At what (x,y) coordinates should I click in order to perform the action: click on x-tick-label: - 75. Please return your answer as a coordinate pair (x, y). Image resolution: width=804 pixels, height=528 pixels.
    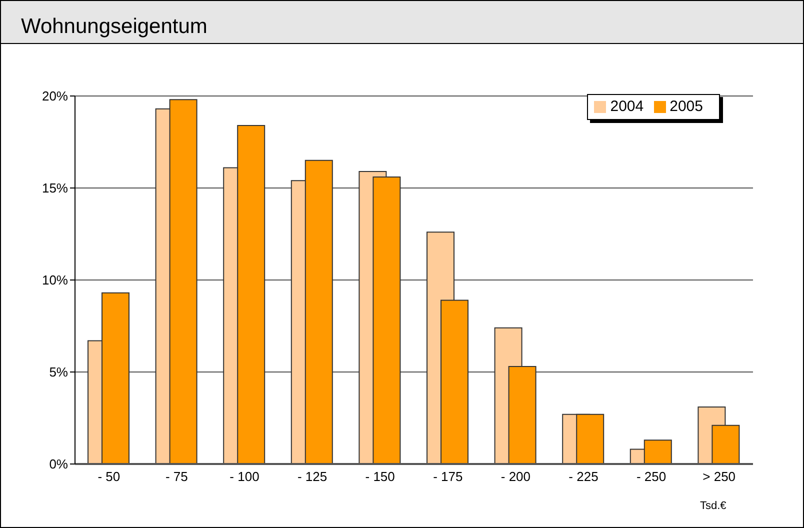
    Looking at the image, I should click on (176, 476).